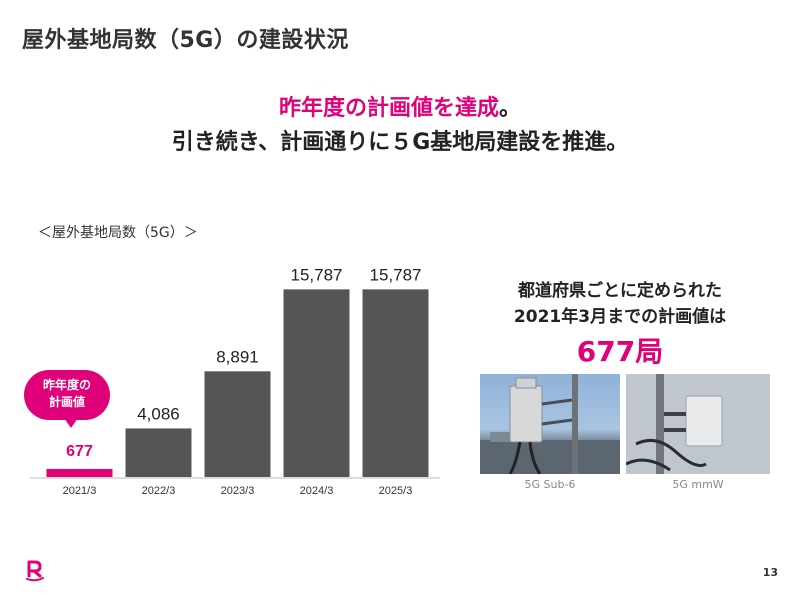 The height and width of the screenshot is (600, 800). I want to click on page-number: 13, so click(770, 572).